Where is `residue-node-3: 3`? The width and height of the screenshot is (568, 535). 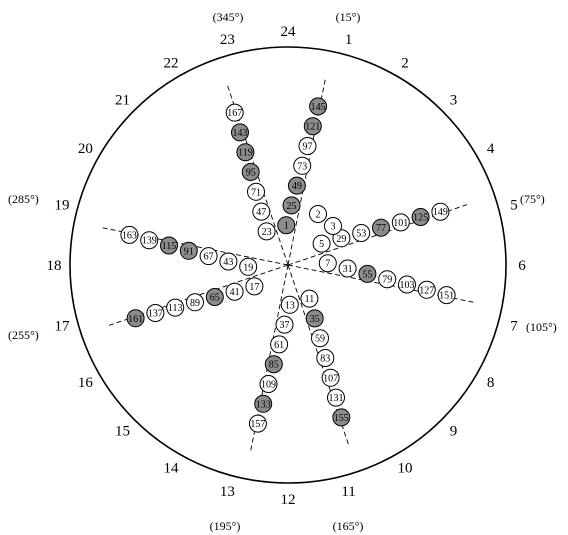 residue-node-3: 3 is located at coordinates (333, 226).